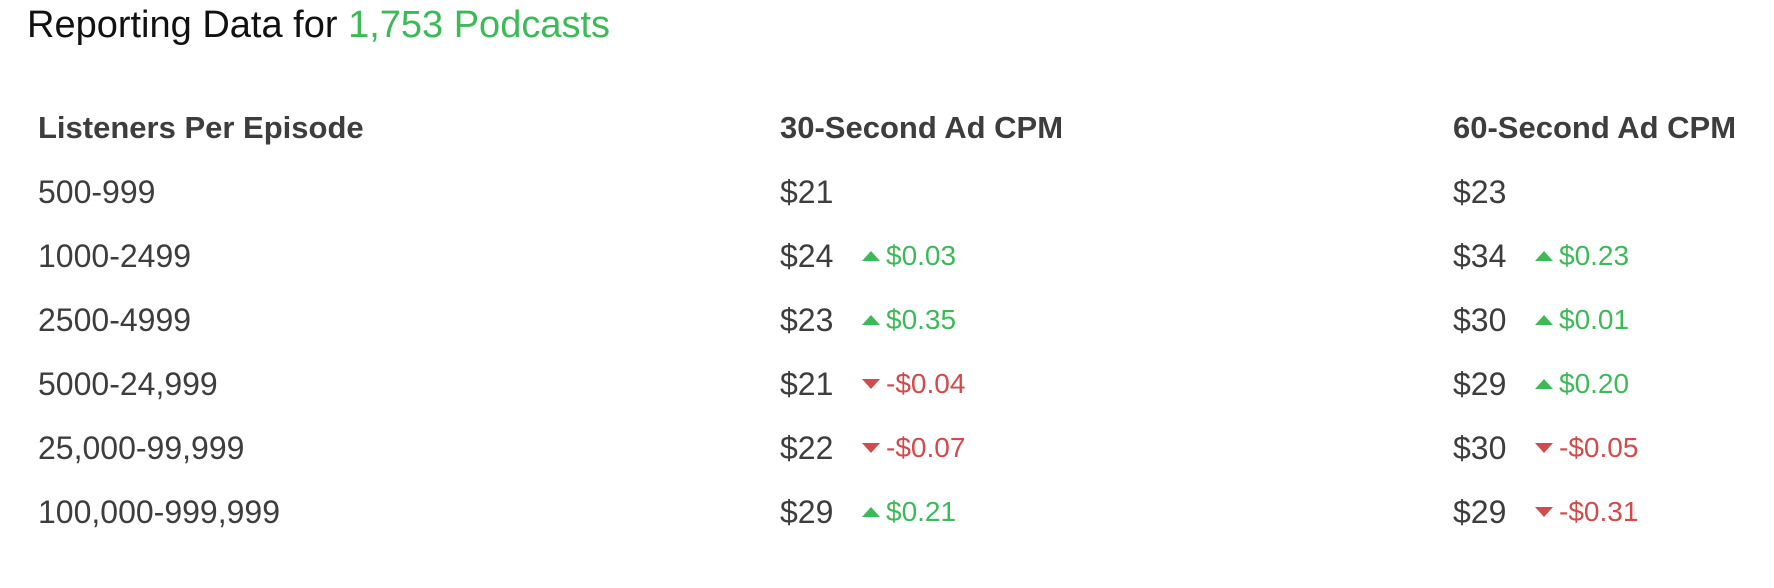 The width and height of the screenshot is (1774, 588). I want to click on cpm-30-cell: $21 -$0.04, so click(872, 384).